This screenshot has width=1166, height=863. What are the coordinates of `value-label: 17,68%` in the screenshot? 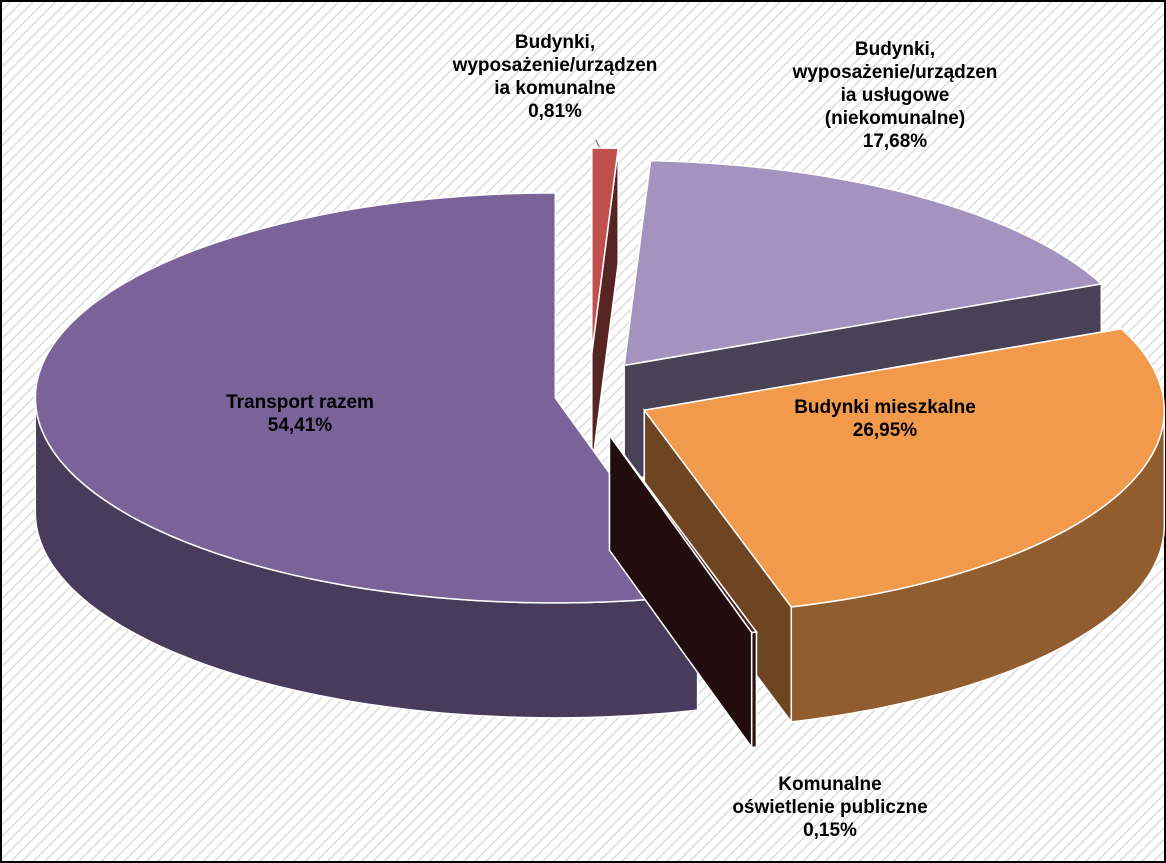 It's located at (895, 141).